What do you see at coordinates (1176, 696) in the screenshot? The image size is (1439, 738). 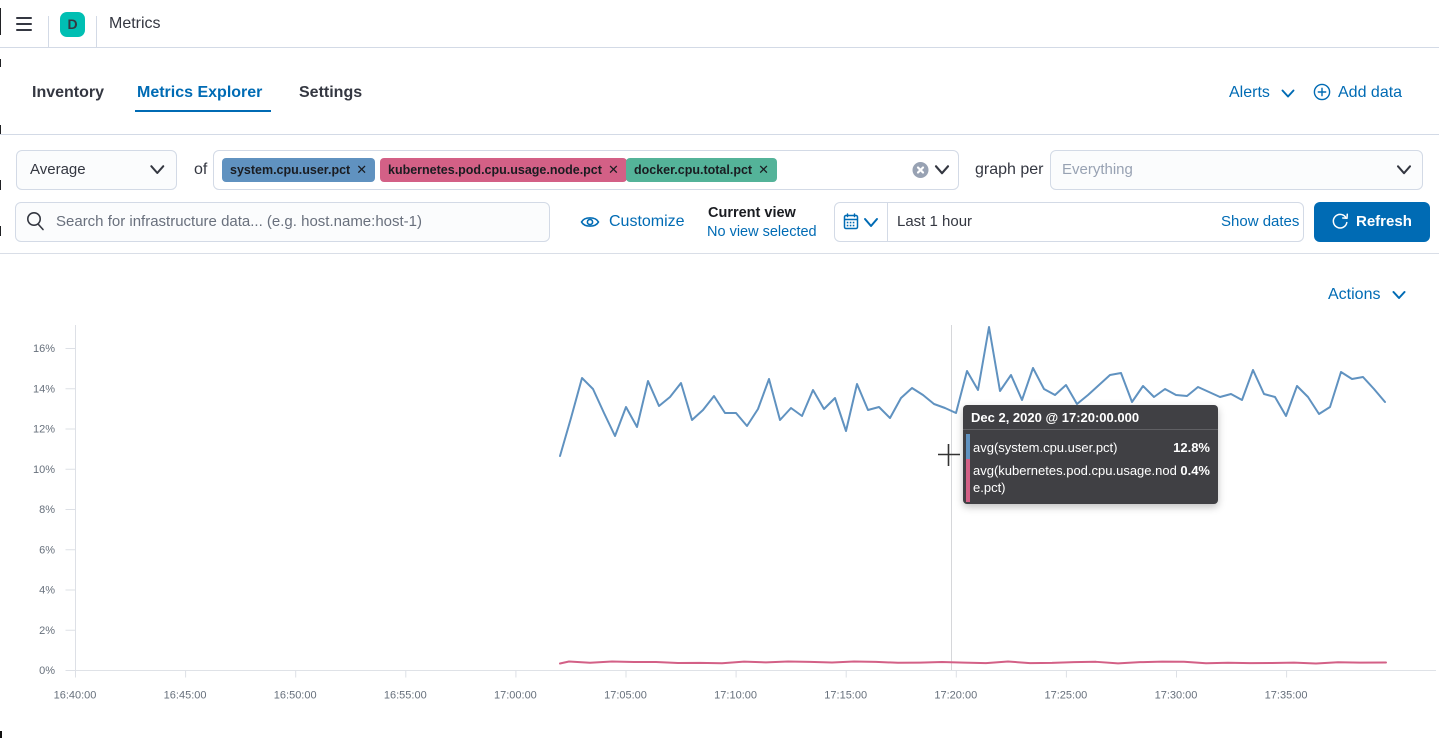 I see `svg-text: 17:30:00` at bounding box center [1176, 696].